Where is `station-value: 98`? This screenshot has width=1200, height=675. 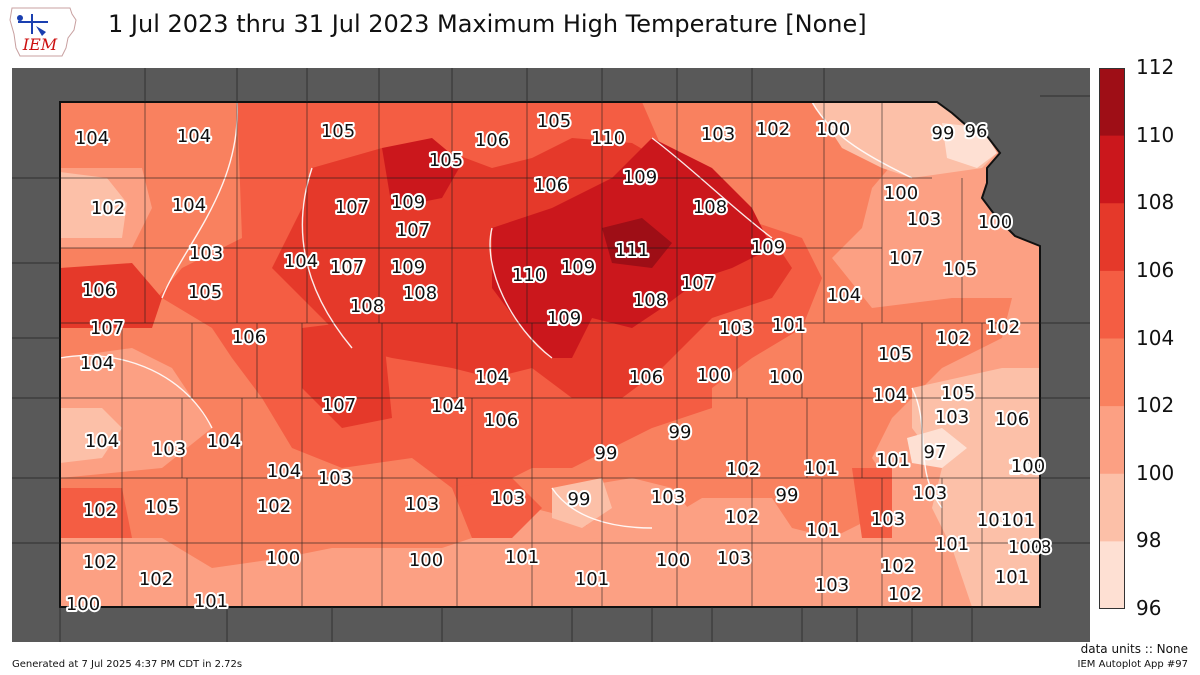
station-value: 98 is located at coordinates (1040, 547).